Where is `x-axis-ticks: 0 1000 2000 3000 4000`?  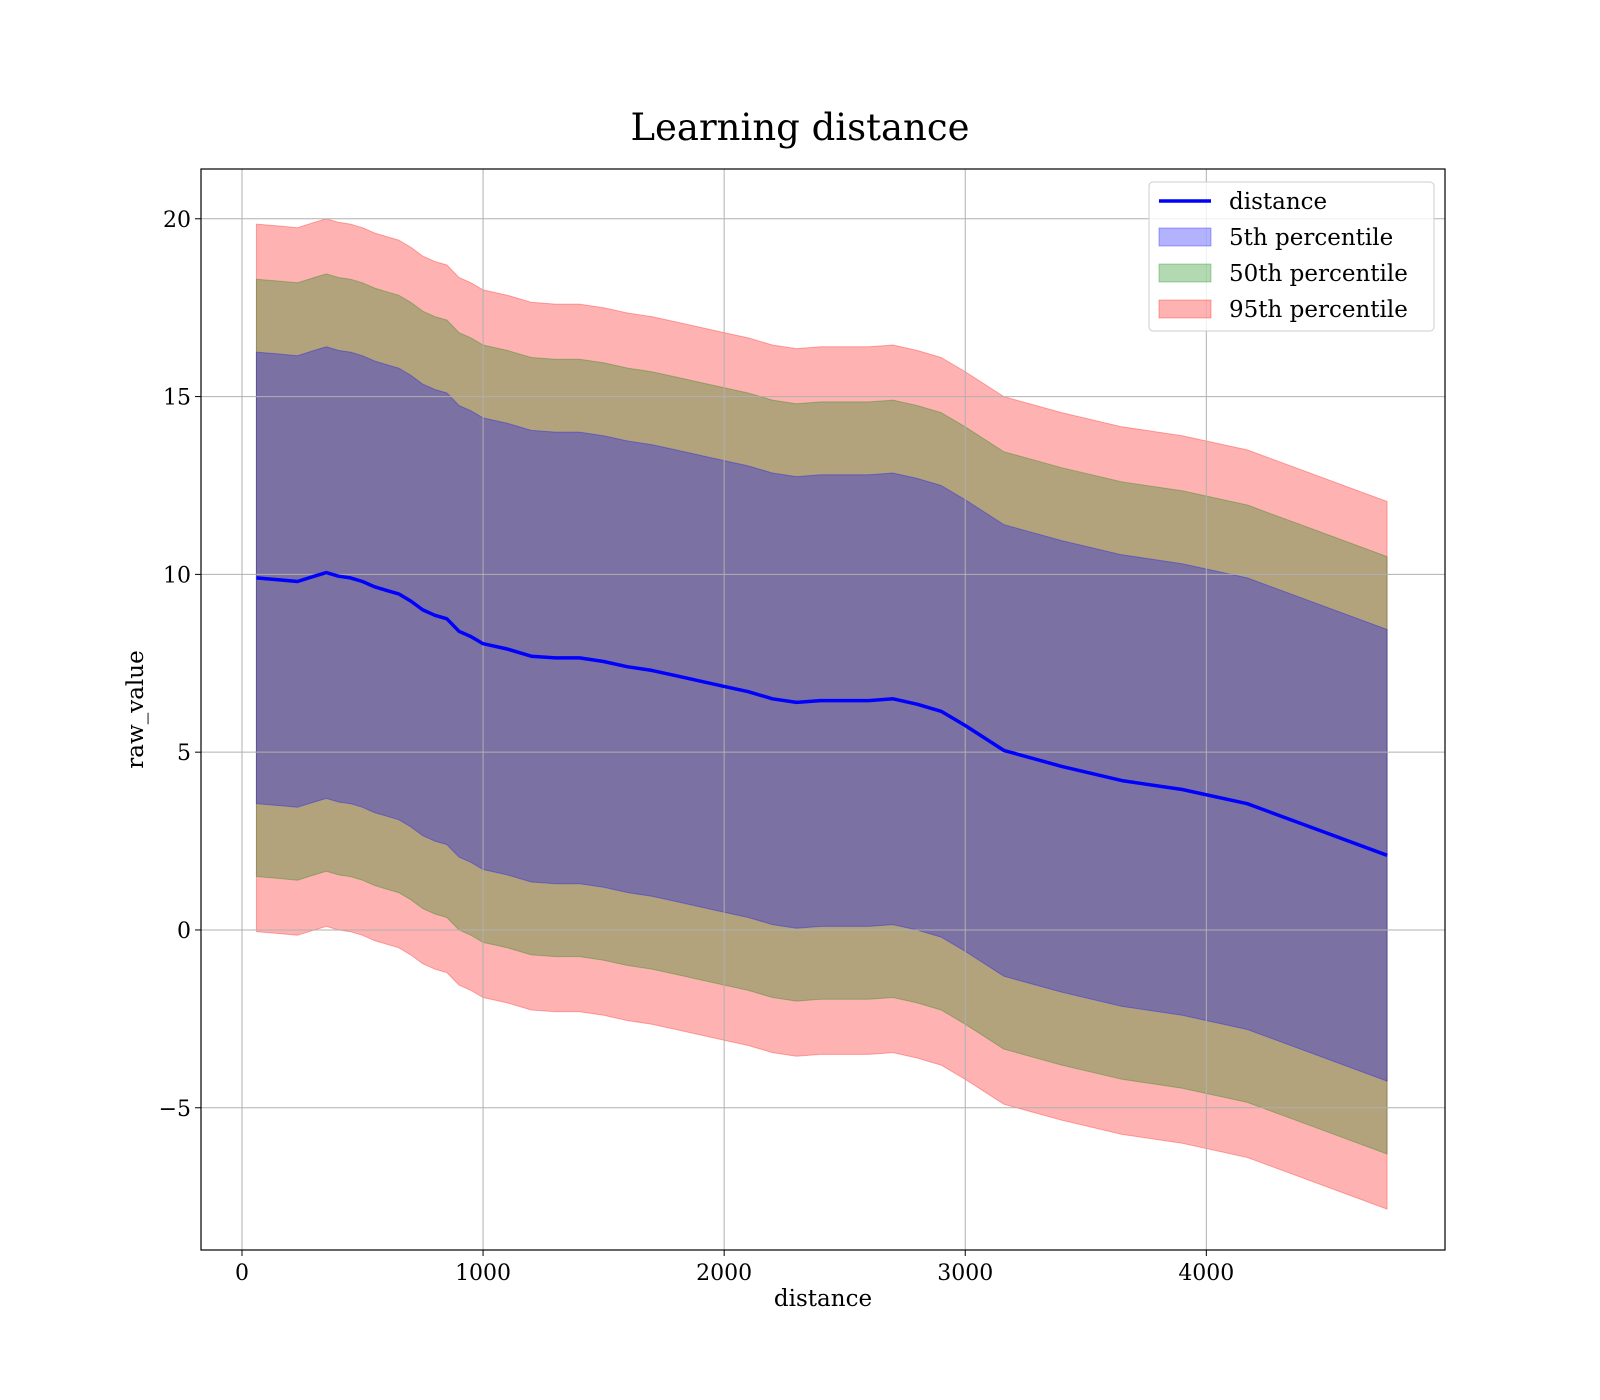
x-axis-ticks: 0 1000 2000 3000 4000 is located at coordinates (734, 1268).